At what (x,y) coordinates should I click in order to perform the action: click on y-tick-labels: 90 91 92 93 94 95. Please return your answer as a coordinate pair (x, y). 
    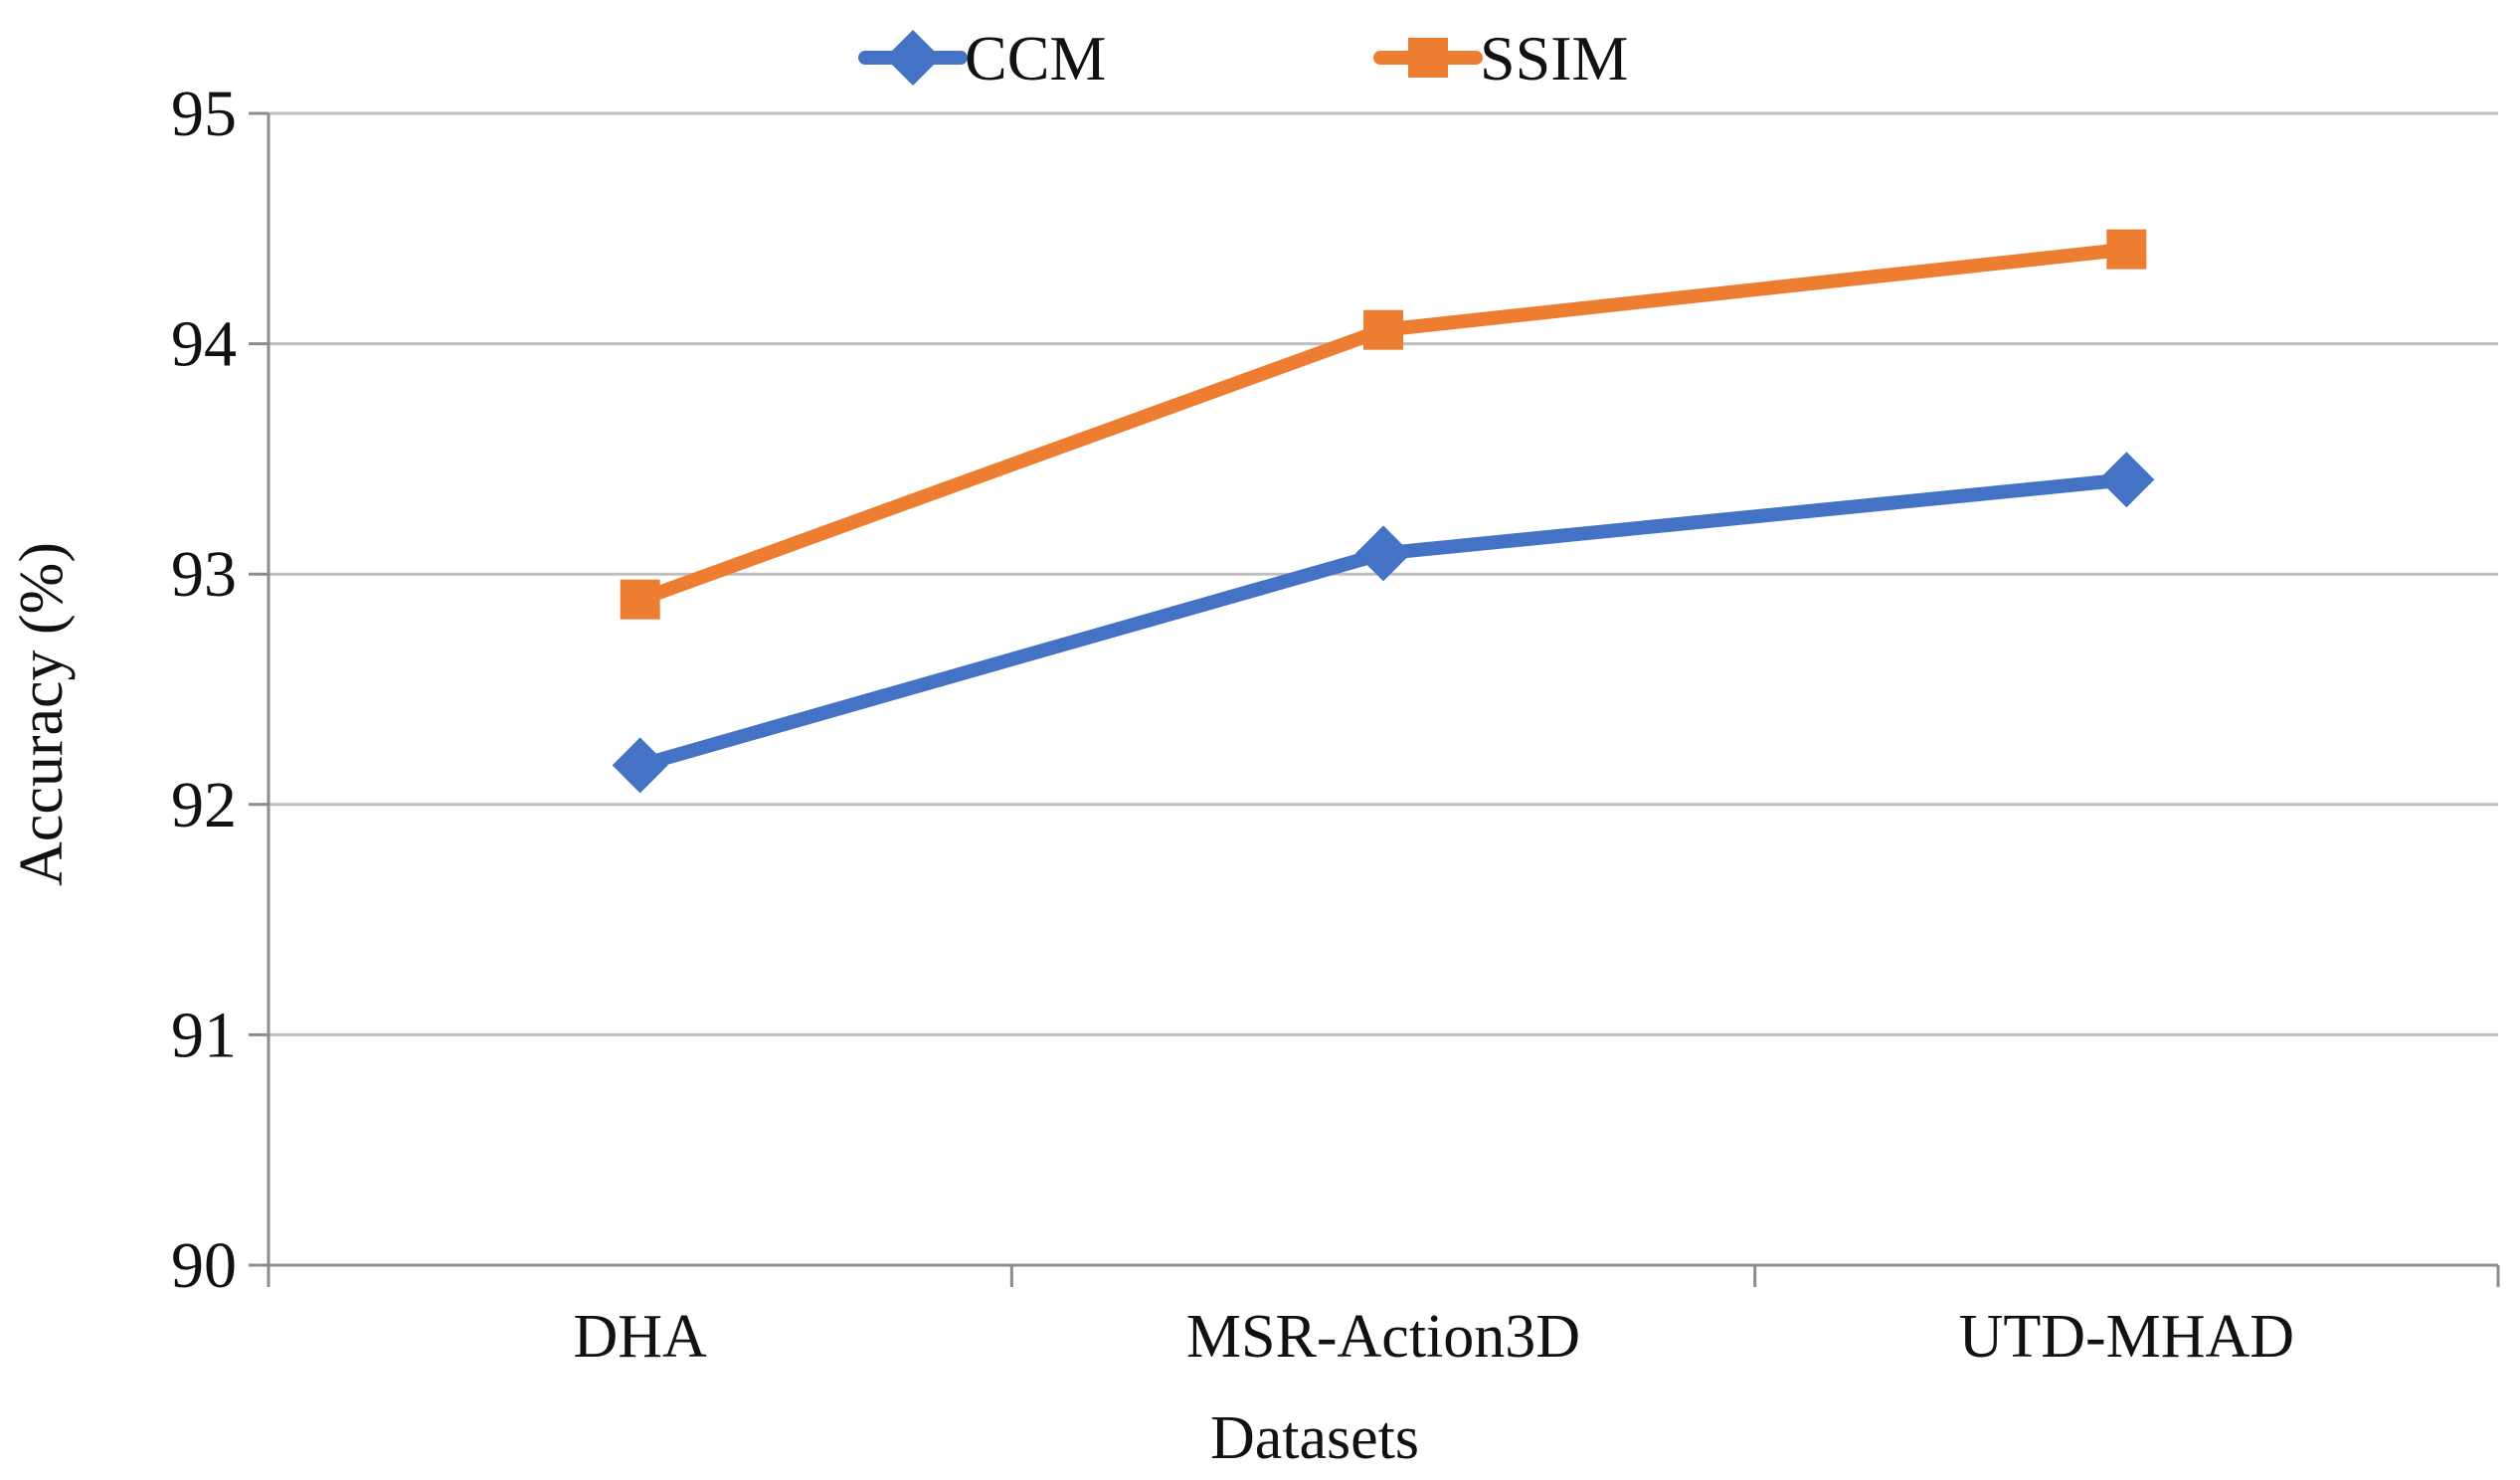
    Looking at the image, I should click on (204, 690).